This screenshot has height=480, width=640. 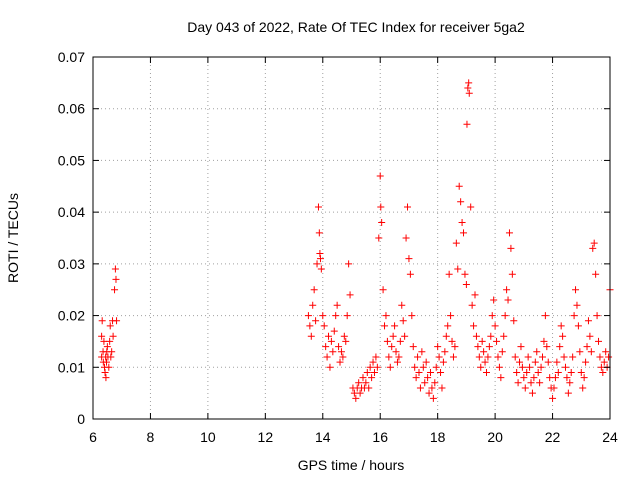 I want to click on x-tick-label: 10, so click(x=208, y=437).